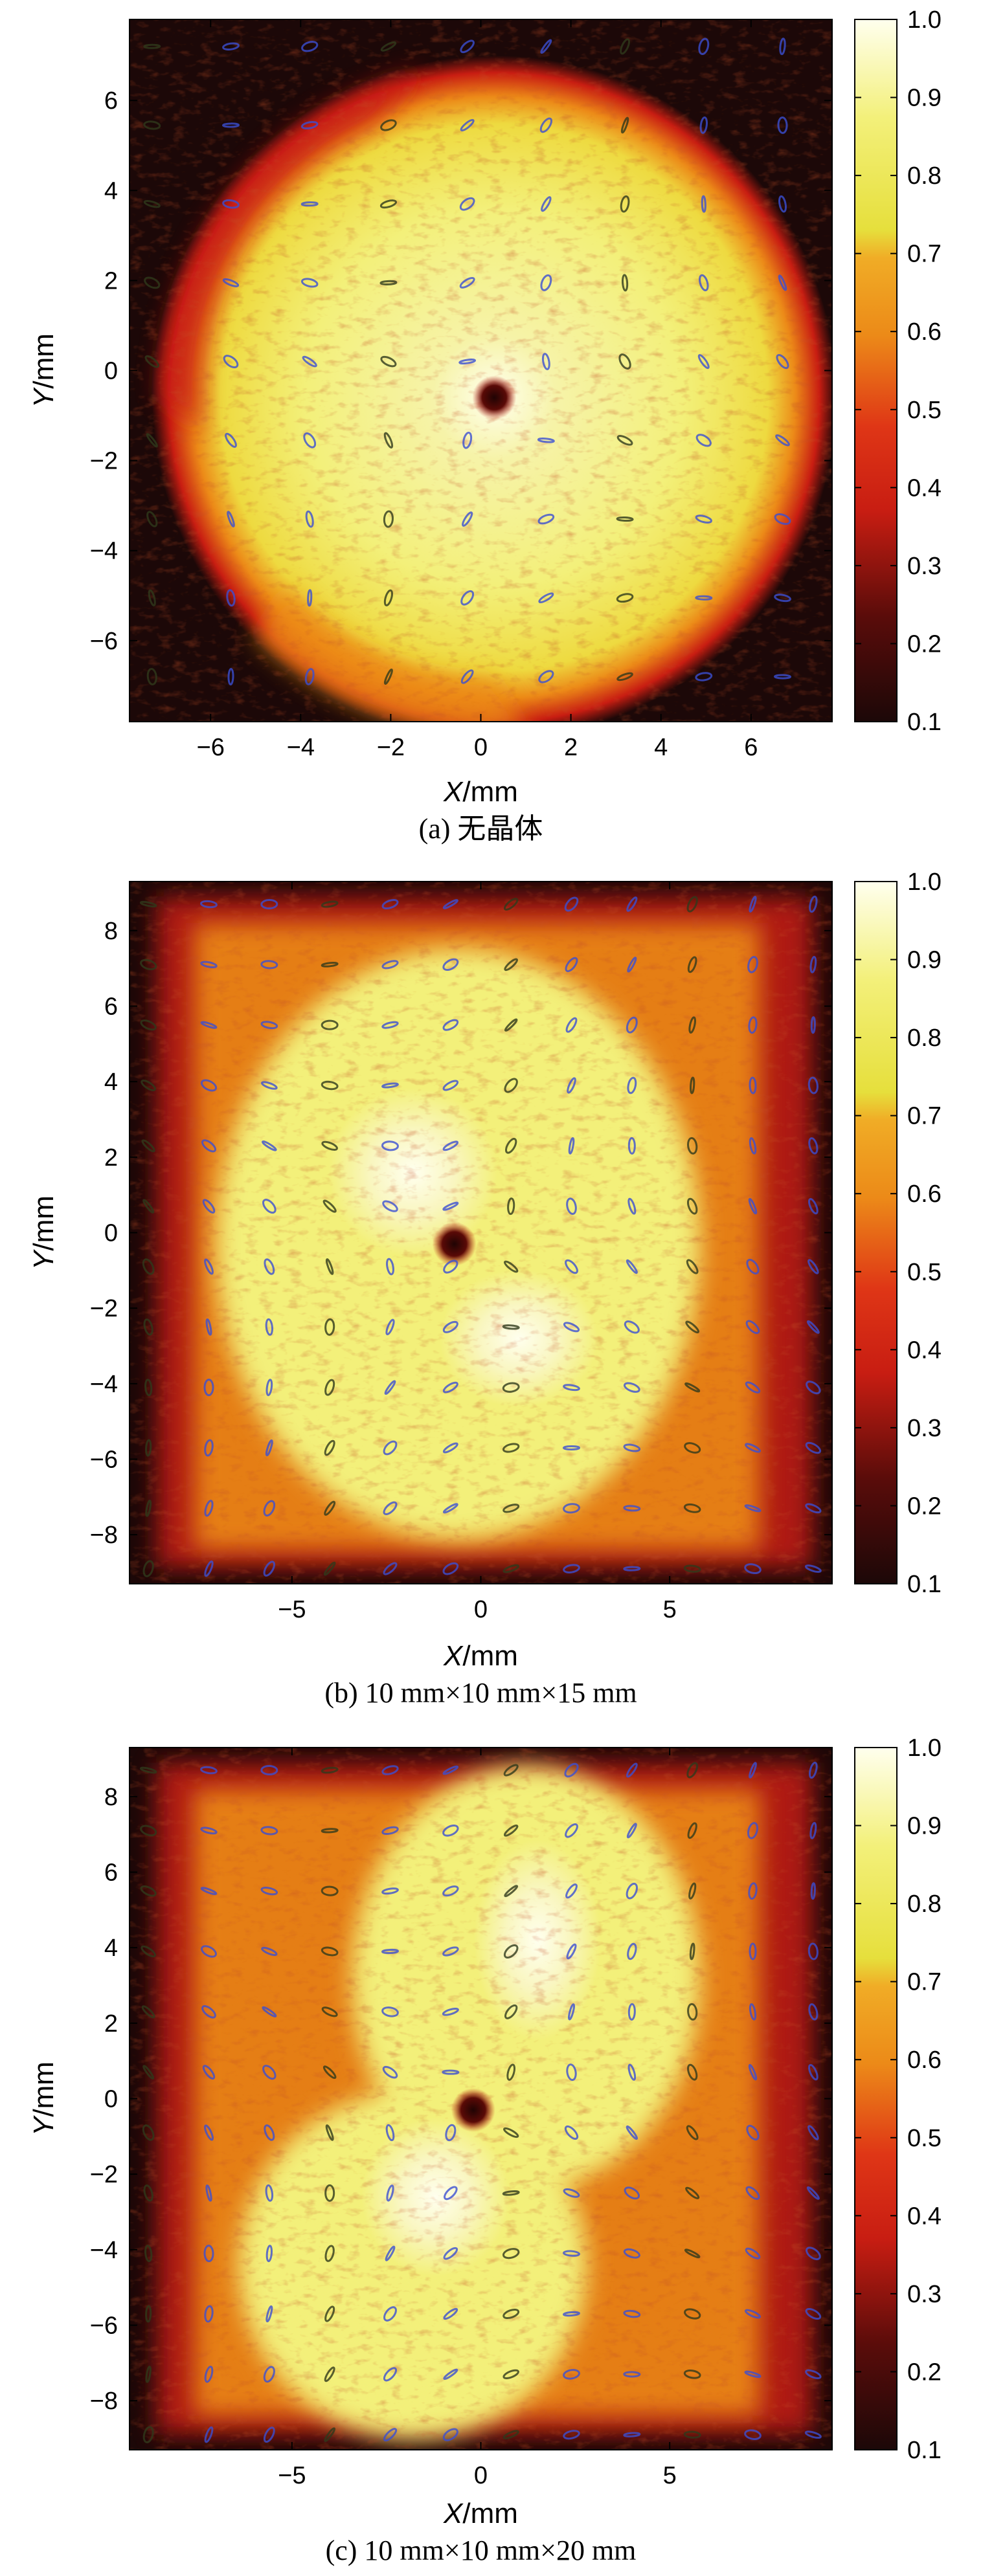 Image resolution: width=994 pixels, height=2576 pixels. Describe the element at coordinates (391, 747) in the screenshot. I see `x-tick-label: −2` at that location.